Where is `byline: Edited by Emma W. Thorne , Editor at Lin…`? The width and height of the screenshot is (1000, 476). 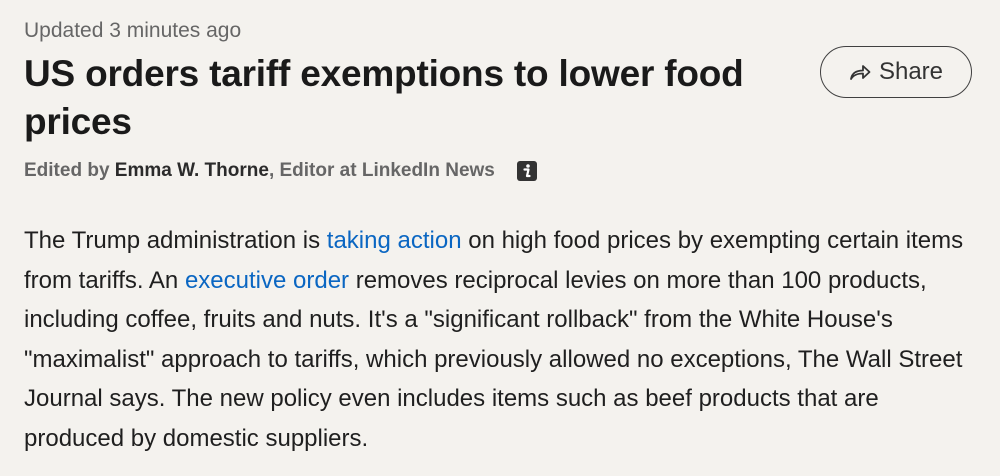
byline: Edited by Emma W. Thorne , Editor at Lin… is located at coordinates (280, 171).